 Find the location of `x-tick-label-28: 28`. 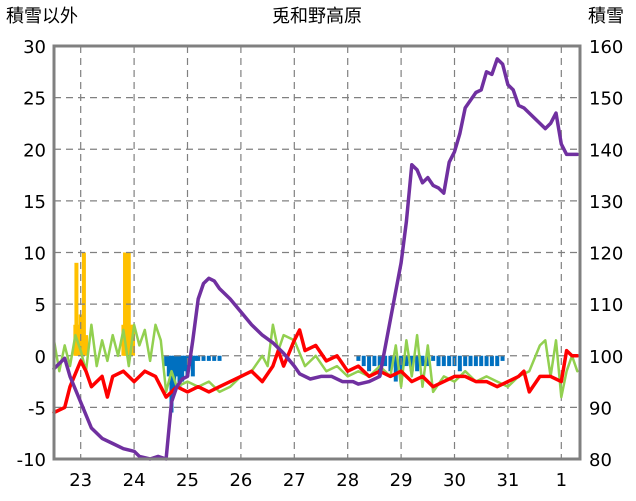

x-tick-label-28: 28 is located at coordinates (347, 480).